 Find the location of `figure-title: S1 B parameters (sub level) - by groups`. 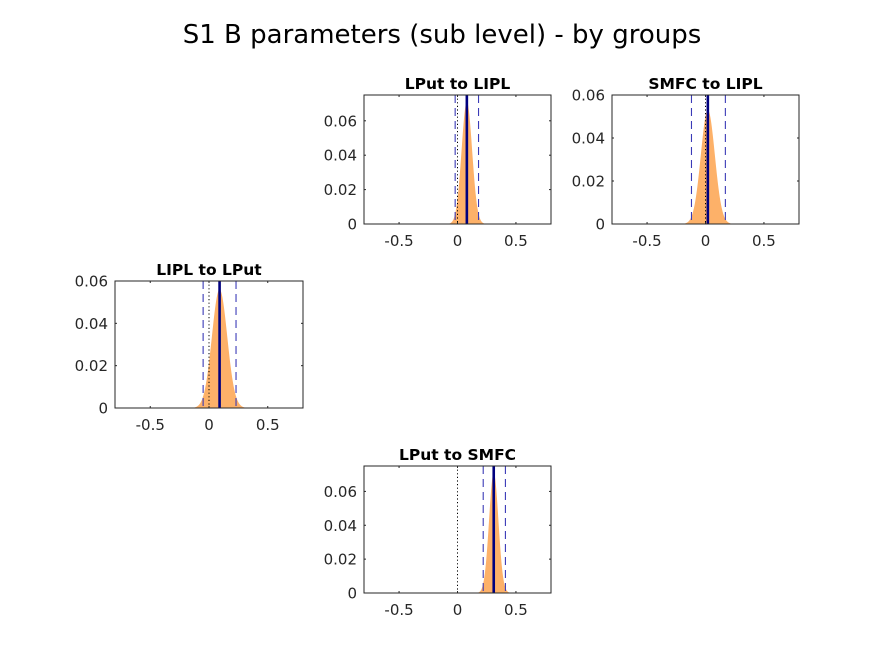

figure-title: S1 B parameters (sub level) - by groups is located at coordinates (442, 35).